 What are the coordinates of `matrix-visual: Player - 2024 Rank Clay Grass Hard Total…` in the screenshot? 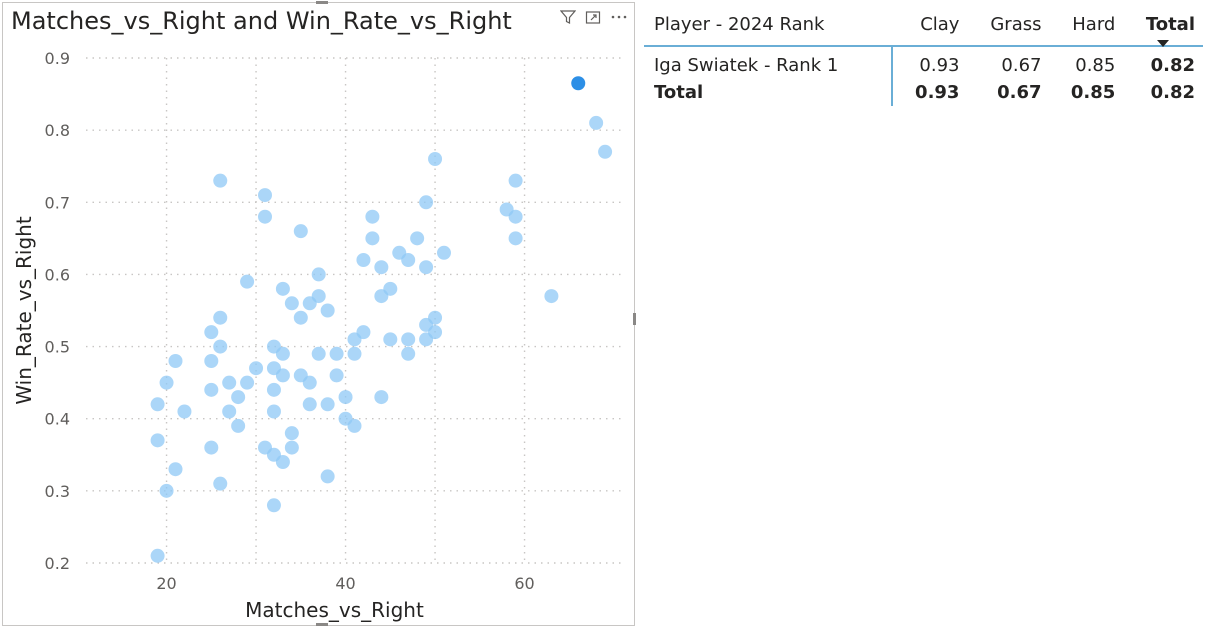 It's located at (924, 65).